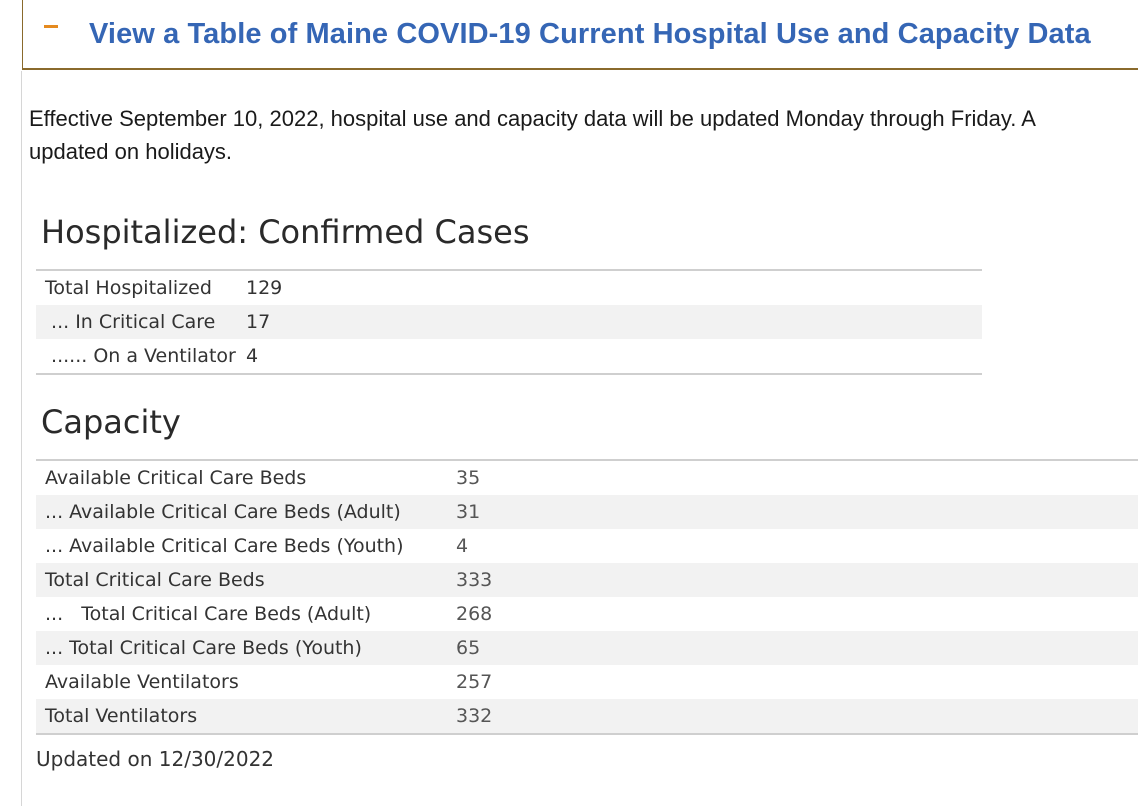  I want to click on row-label: Available Ventilators, so click(142, 682).